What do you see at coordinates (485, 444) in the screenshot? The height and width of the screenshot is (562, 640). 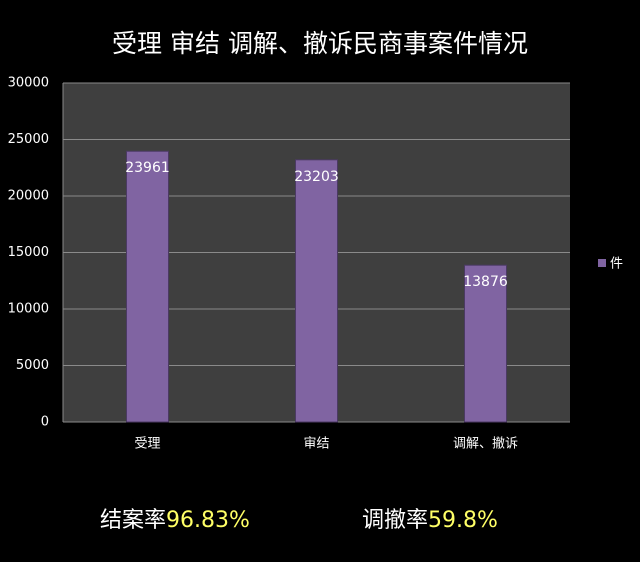 I see `x-tick-label: 调解、撤诉` at bounding box center [485, 444].